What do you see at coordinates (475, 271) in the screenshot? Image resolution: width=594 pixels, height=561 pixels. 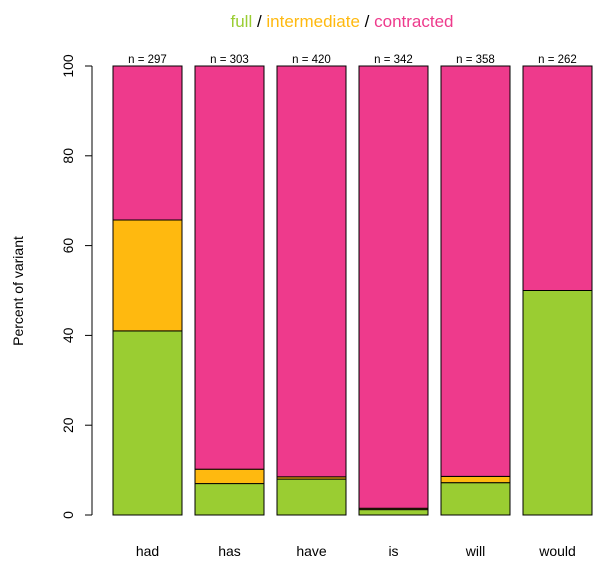 I see `bar-segment-contracted-will` at bounding box center [475, 271].